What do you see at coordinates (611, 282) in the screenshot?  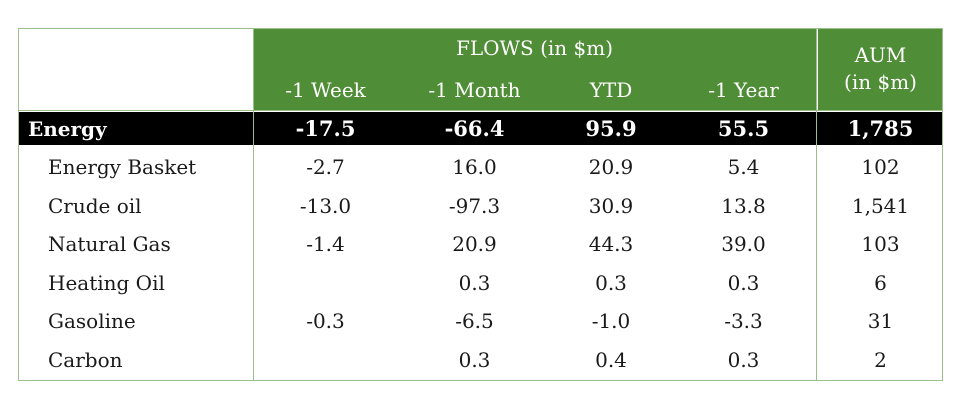 I see `row-value-ytd: 0.3` at bounding box center [611, 282].